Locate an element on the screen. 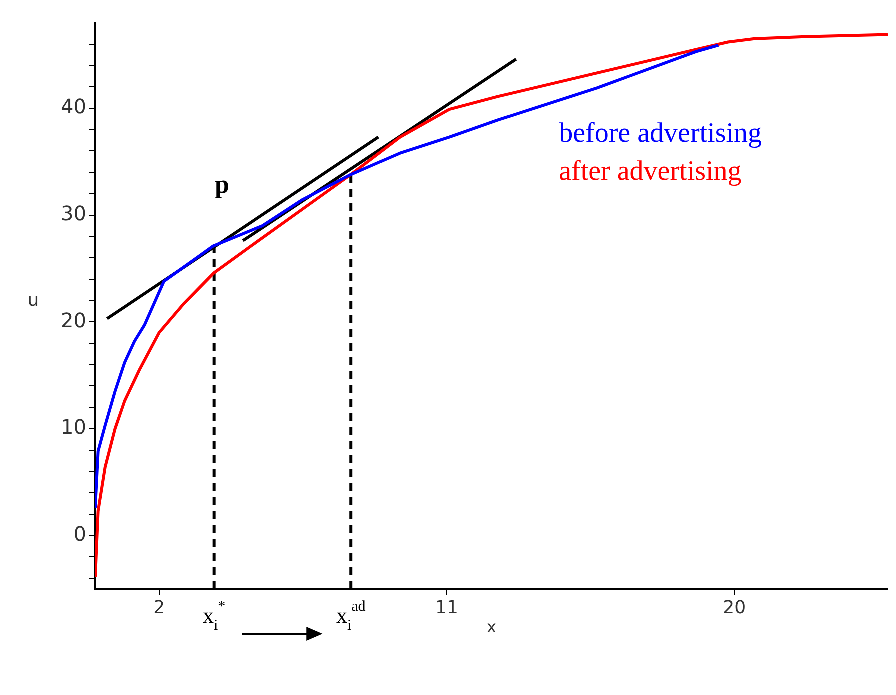 This screenshot has width=896, height=695. y-tick-label: 10 is located at coordinates (73, 427).